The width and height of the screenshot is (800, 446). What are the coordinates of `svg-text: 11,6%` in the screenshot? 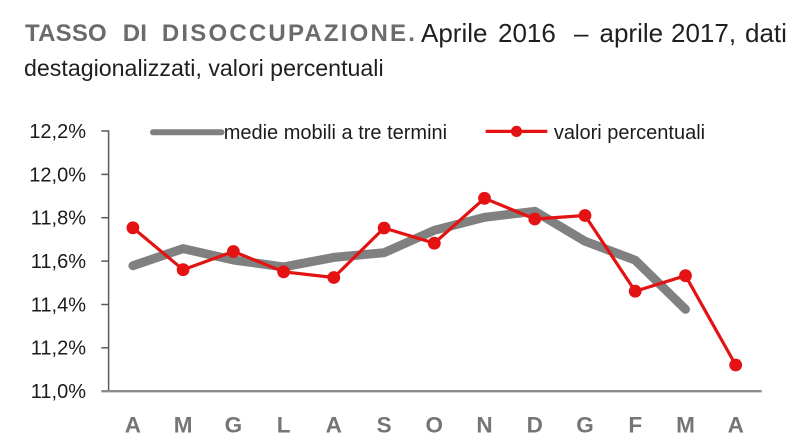 It's located at (58, 262).